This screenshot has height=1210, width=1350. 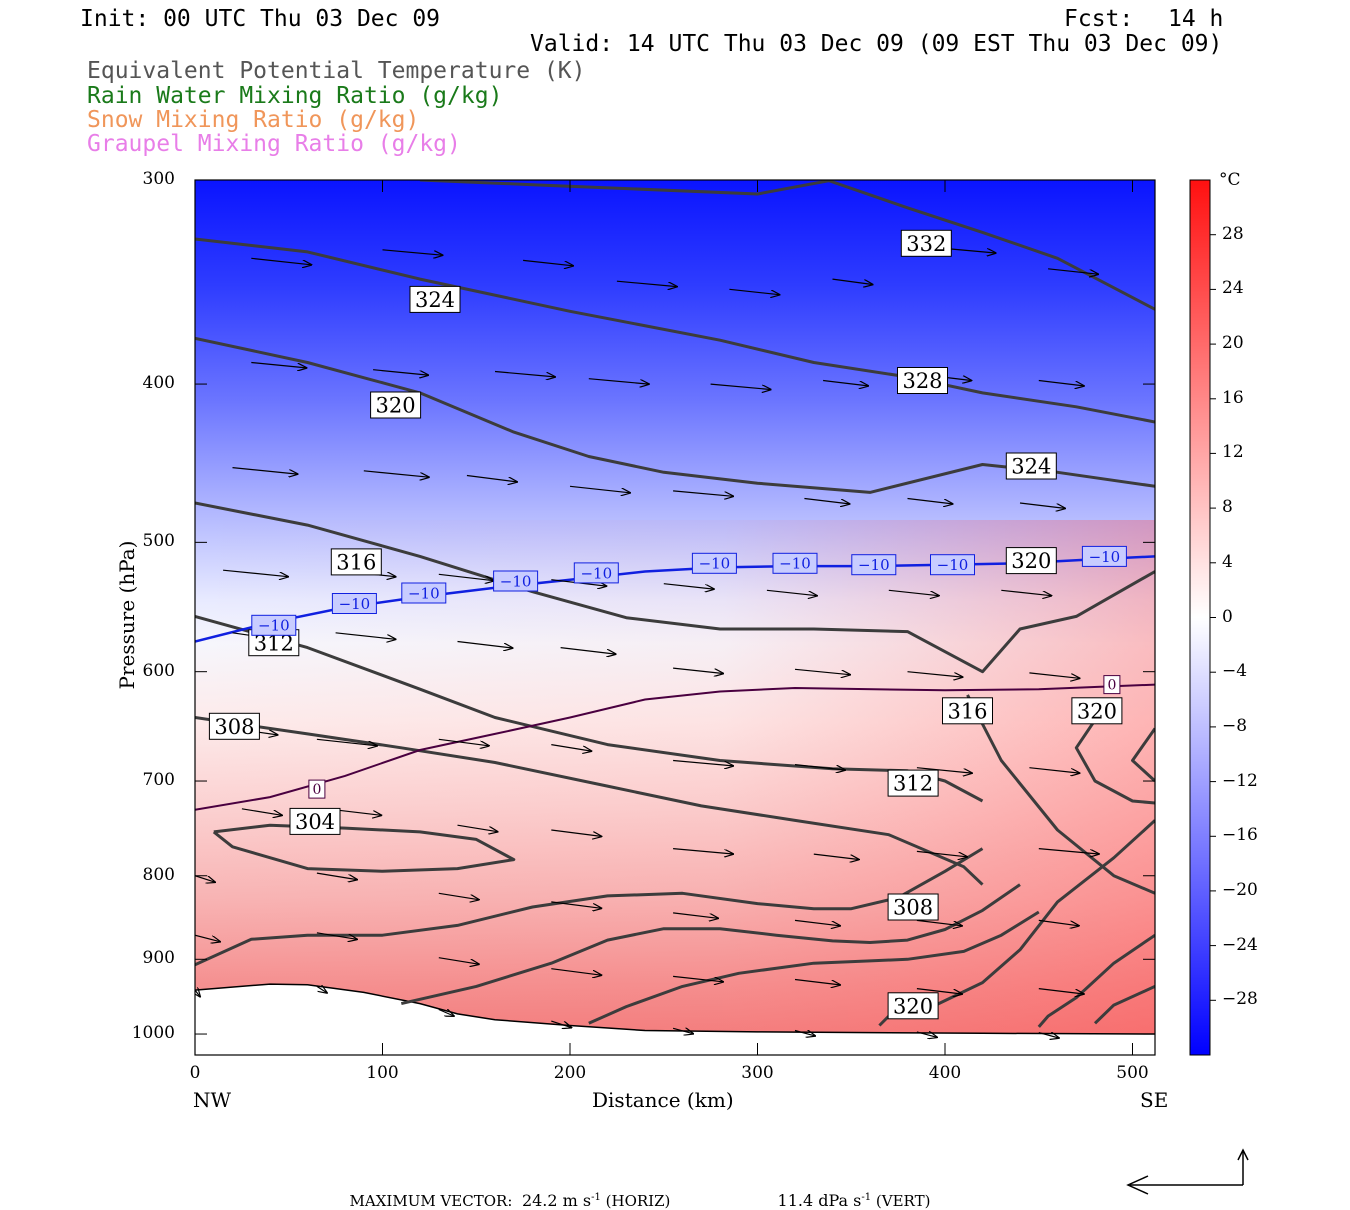 What do you see at coordinates (596, 1197) in the screenshot?
I see `footer-horiz-exp: -1` at bounding box center [596, 1197].